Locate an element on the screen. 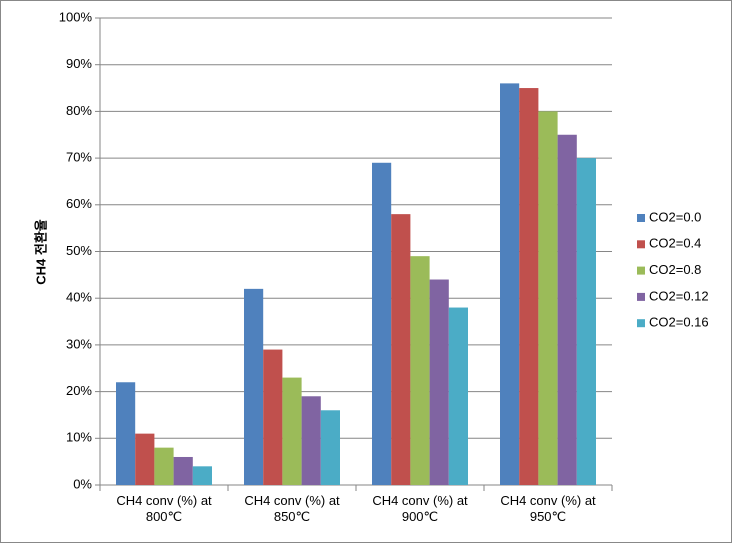 The image size is (732, 543). x-tick-label: CH4 conv (%) at 800℃ is located at coordinates (164, 508).